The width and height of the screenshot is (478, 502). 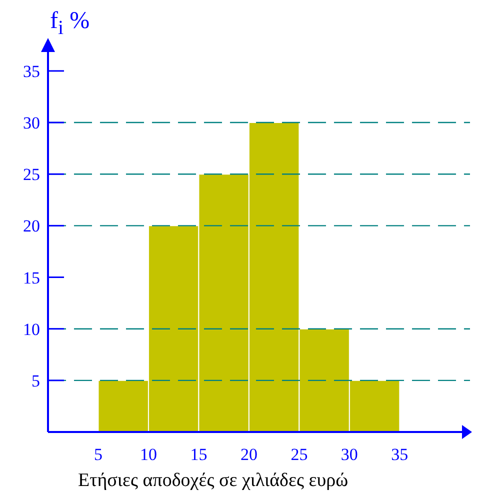 I want to click on y-tick-label: 5, so click(x=36, y=380).